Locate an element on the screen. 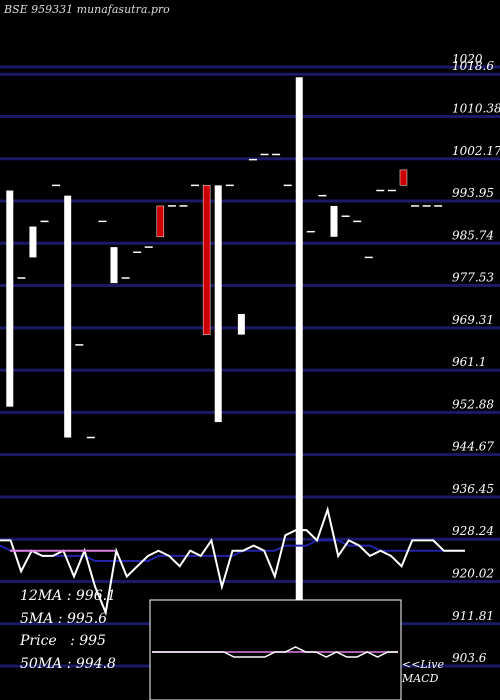  ma5-readout: 5MA : 995.6 is located at coordinates (64, 619).